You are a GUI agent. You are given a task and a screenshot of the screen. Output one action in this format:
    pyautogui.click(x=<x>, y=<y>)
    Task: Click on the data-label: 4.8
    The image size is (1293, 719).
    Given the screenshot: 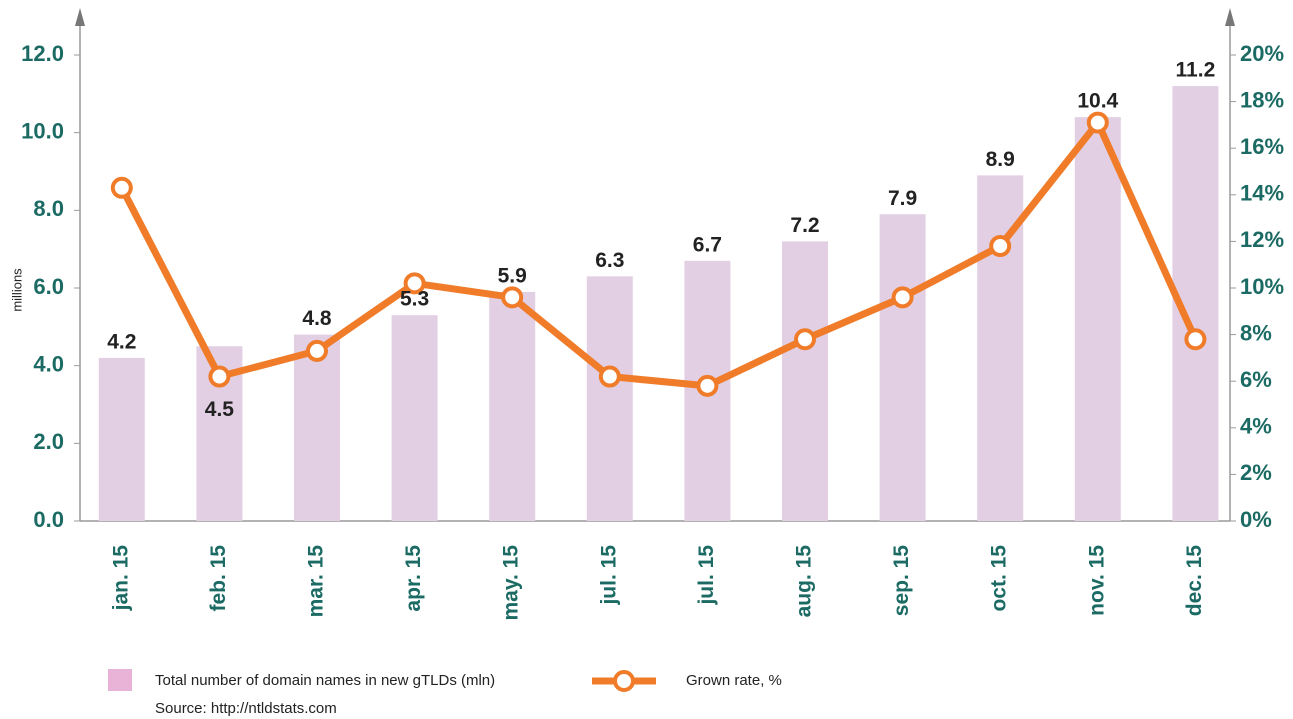 What is the action you would take?
    pyautogui.click(x=317, y=318)
    